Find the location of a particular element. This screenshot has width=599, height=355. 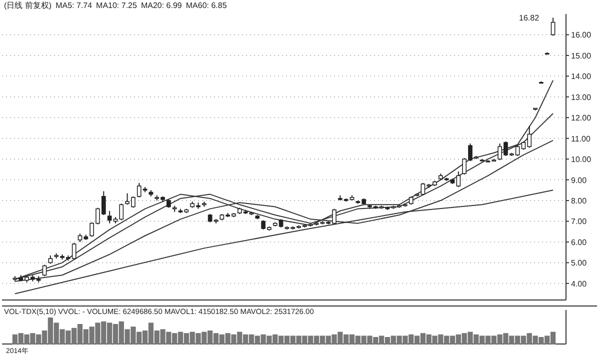

text: MA5: 7.74 is located at coordinates (74, 5).